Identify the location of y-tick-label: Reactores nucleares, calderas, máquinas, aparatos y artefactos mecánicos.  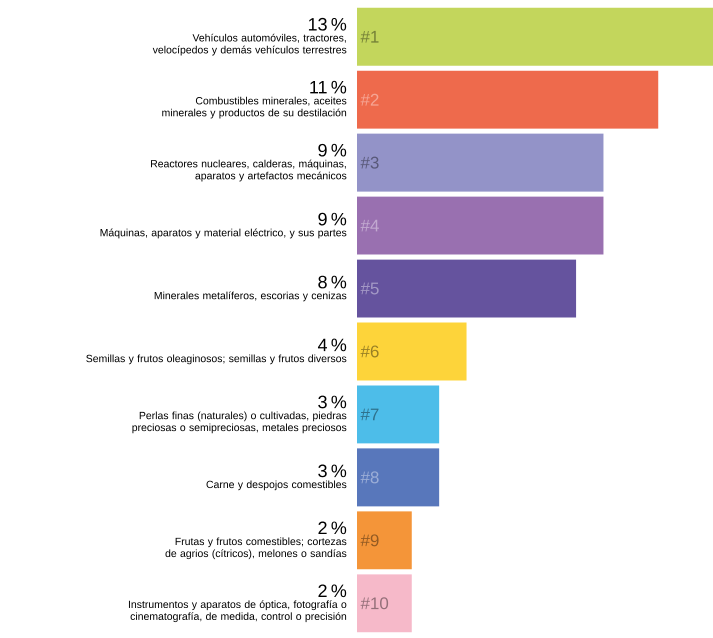
(248, 171).